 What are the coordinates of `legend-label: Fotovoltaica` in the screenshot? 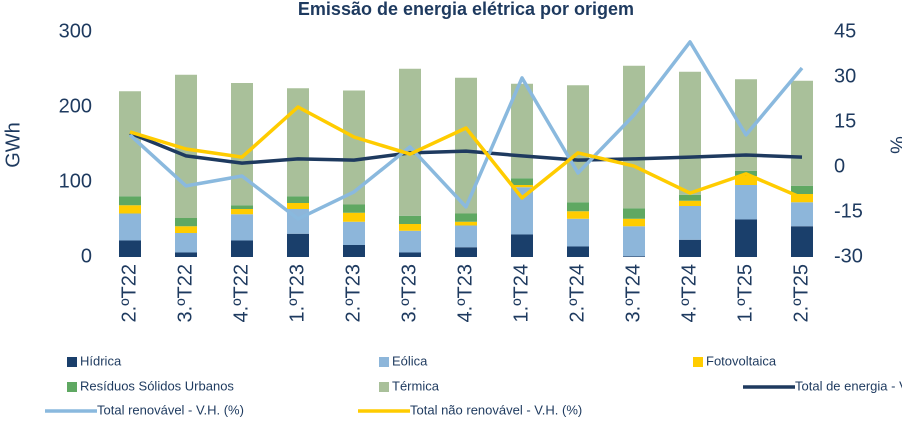 It's located at (741, 360).